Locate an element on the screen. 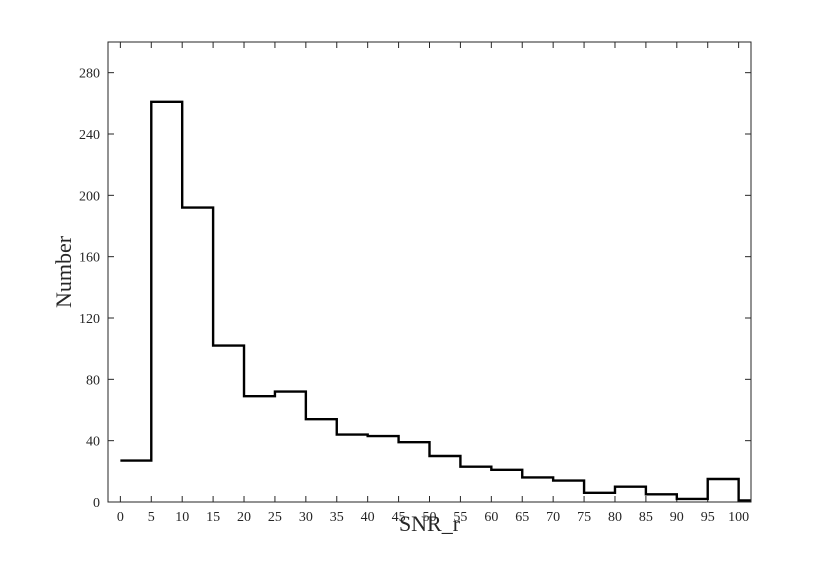  x-tick-label: 40 is located at coordinates (368, 517).